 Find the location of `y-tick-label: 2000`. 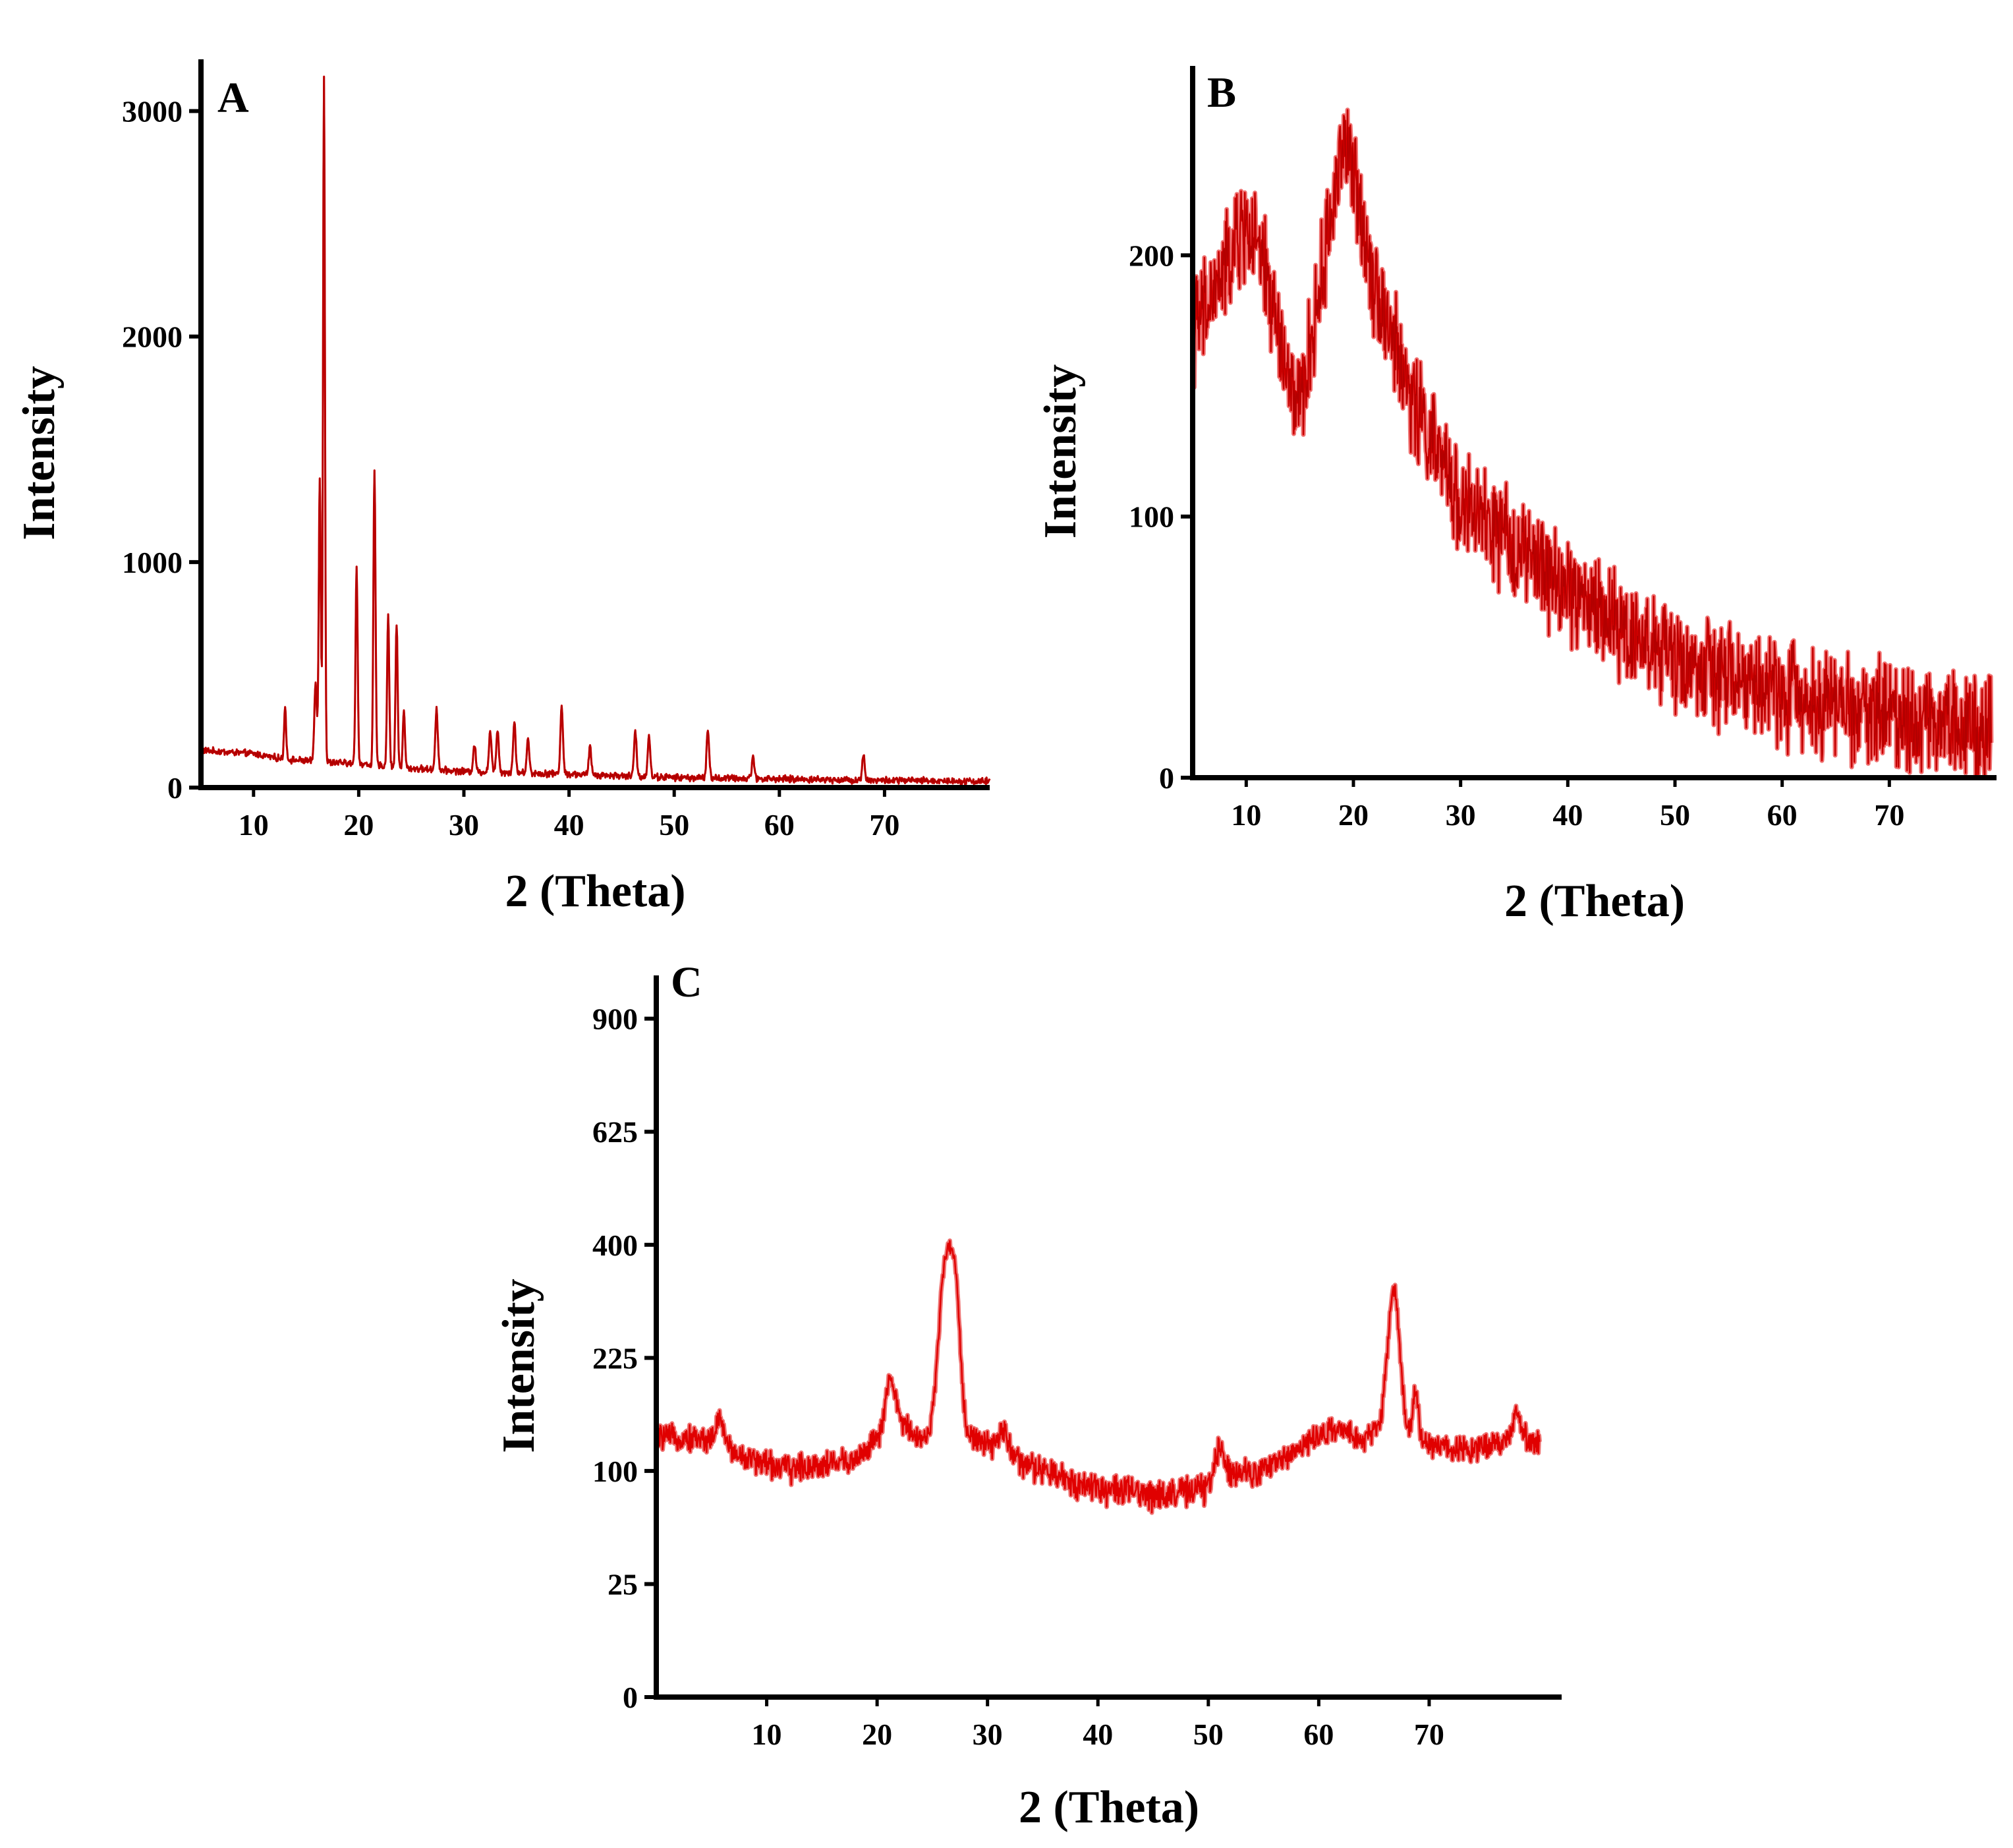

y-tick-label: 2000 is located at coordinates (152, 337).